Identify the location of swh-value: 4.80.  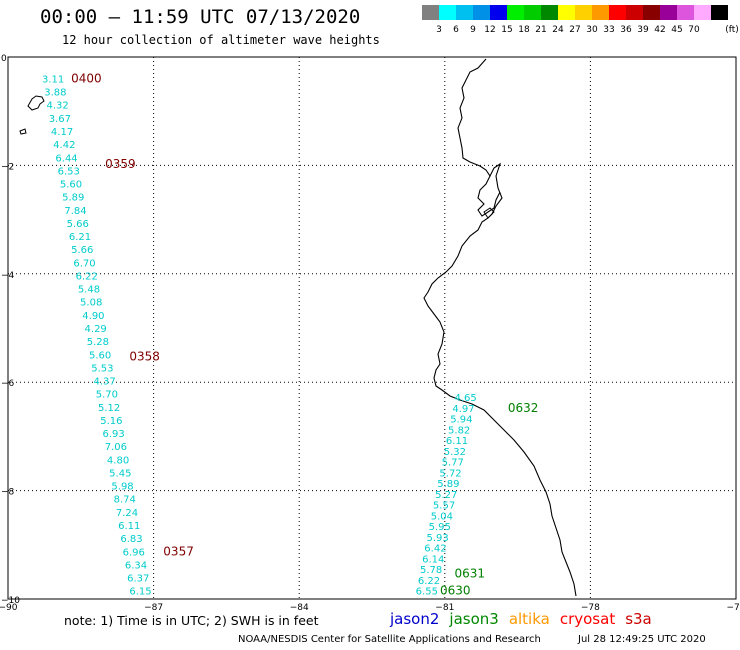
(118, 460).